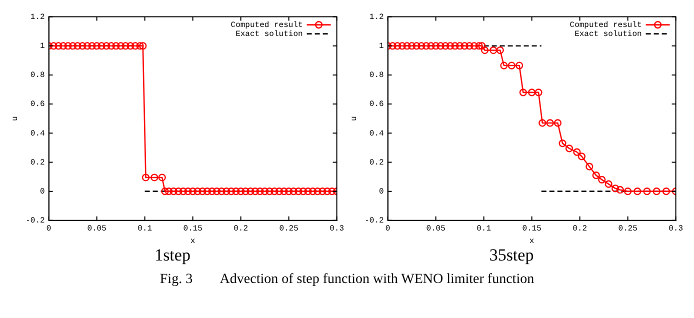 This screenshot has height=318, width=694. I want to click on text: 35step, so click(511, 254).